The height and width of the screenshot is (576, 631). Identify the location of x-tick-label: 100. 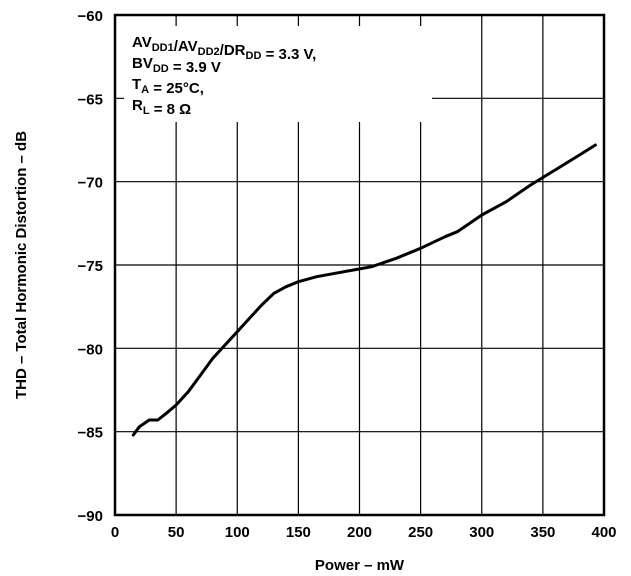
(237, 532).